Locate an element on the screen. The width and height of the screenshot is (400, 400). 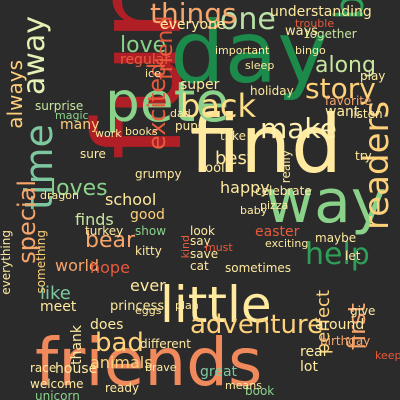
word-cat: cat is located at coordinates (199, 266).